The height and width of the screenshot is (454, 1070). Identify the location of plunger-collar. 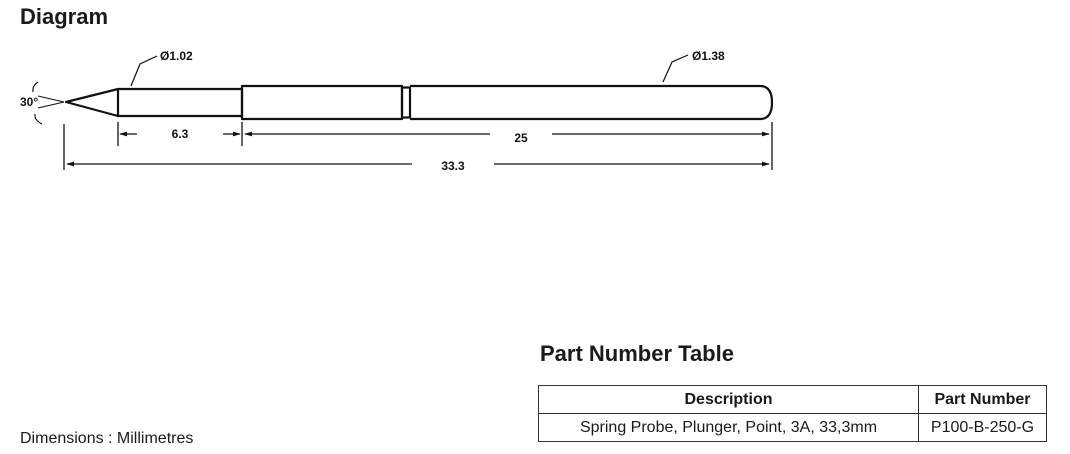
(322, 102).